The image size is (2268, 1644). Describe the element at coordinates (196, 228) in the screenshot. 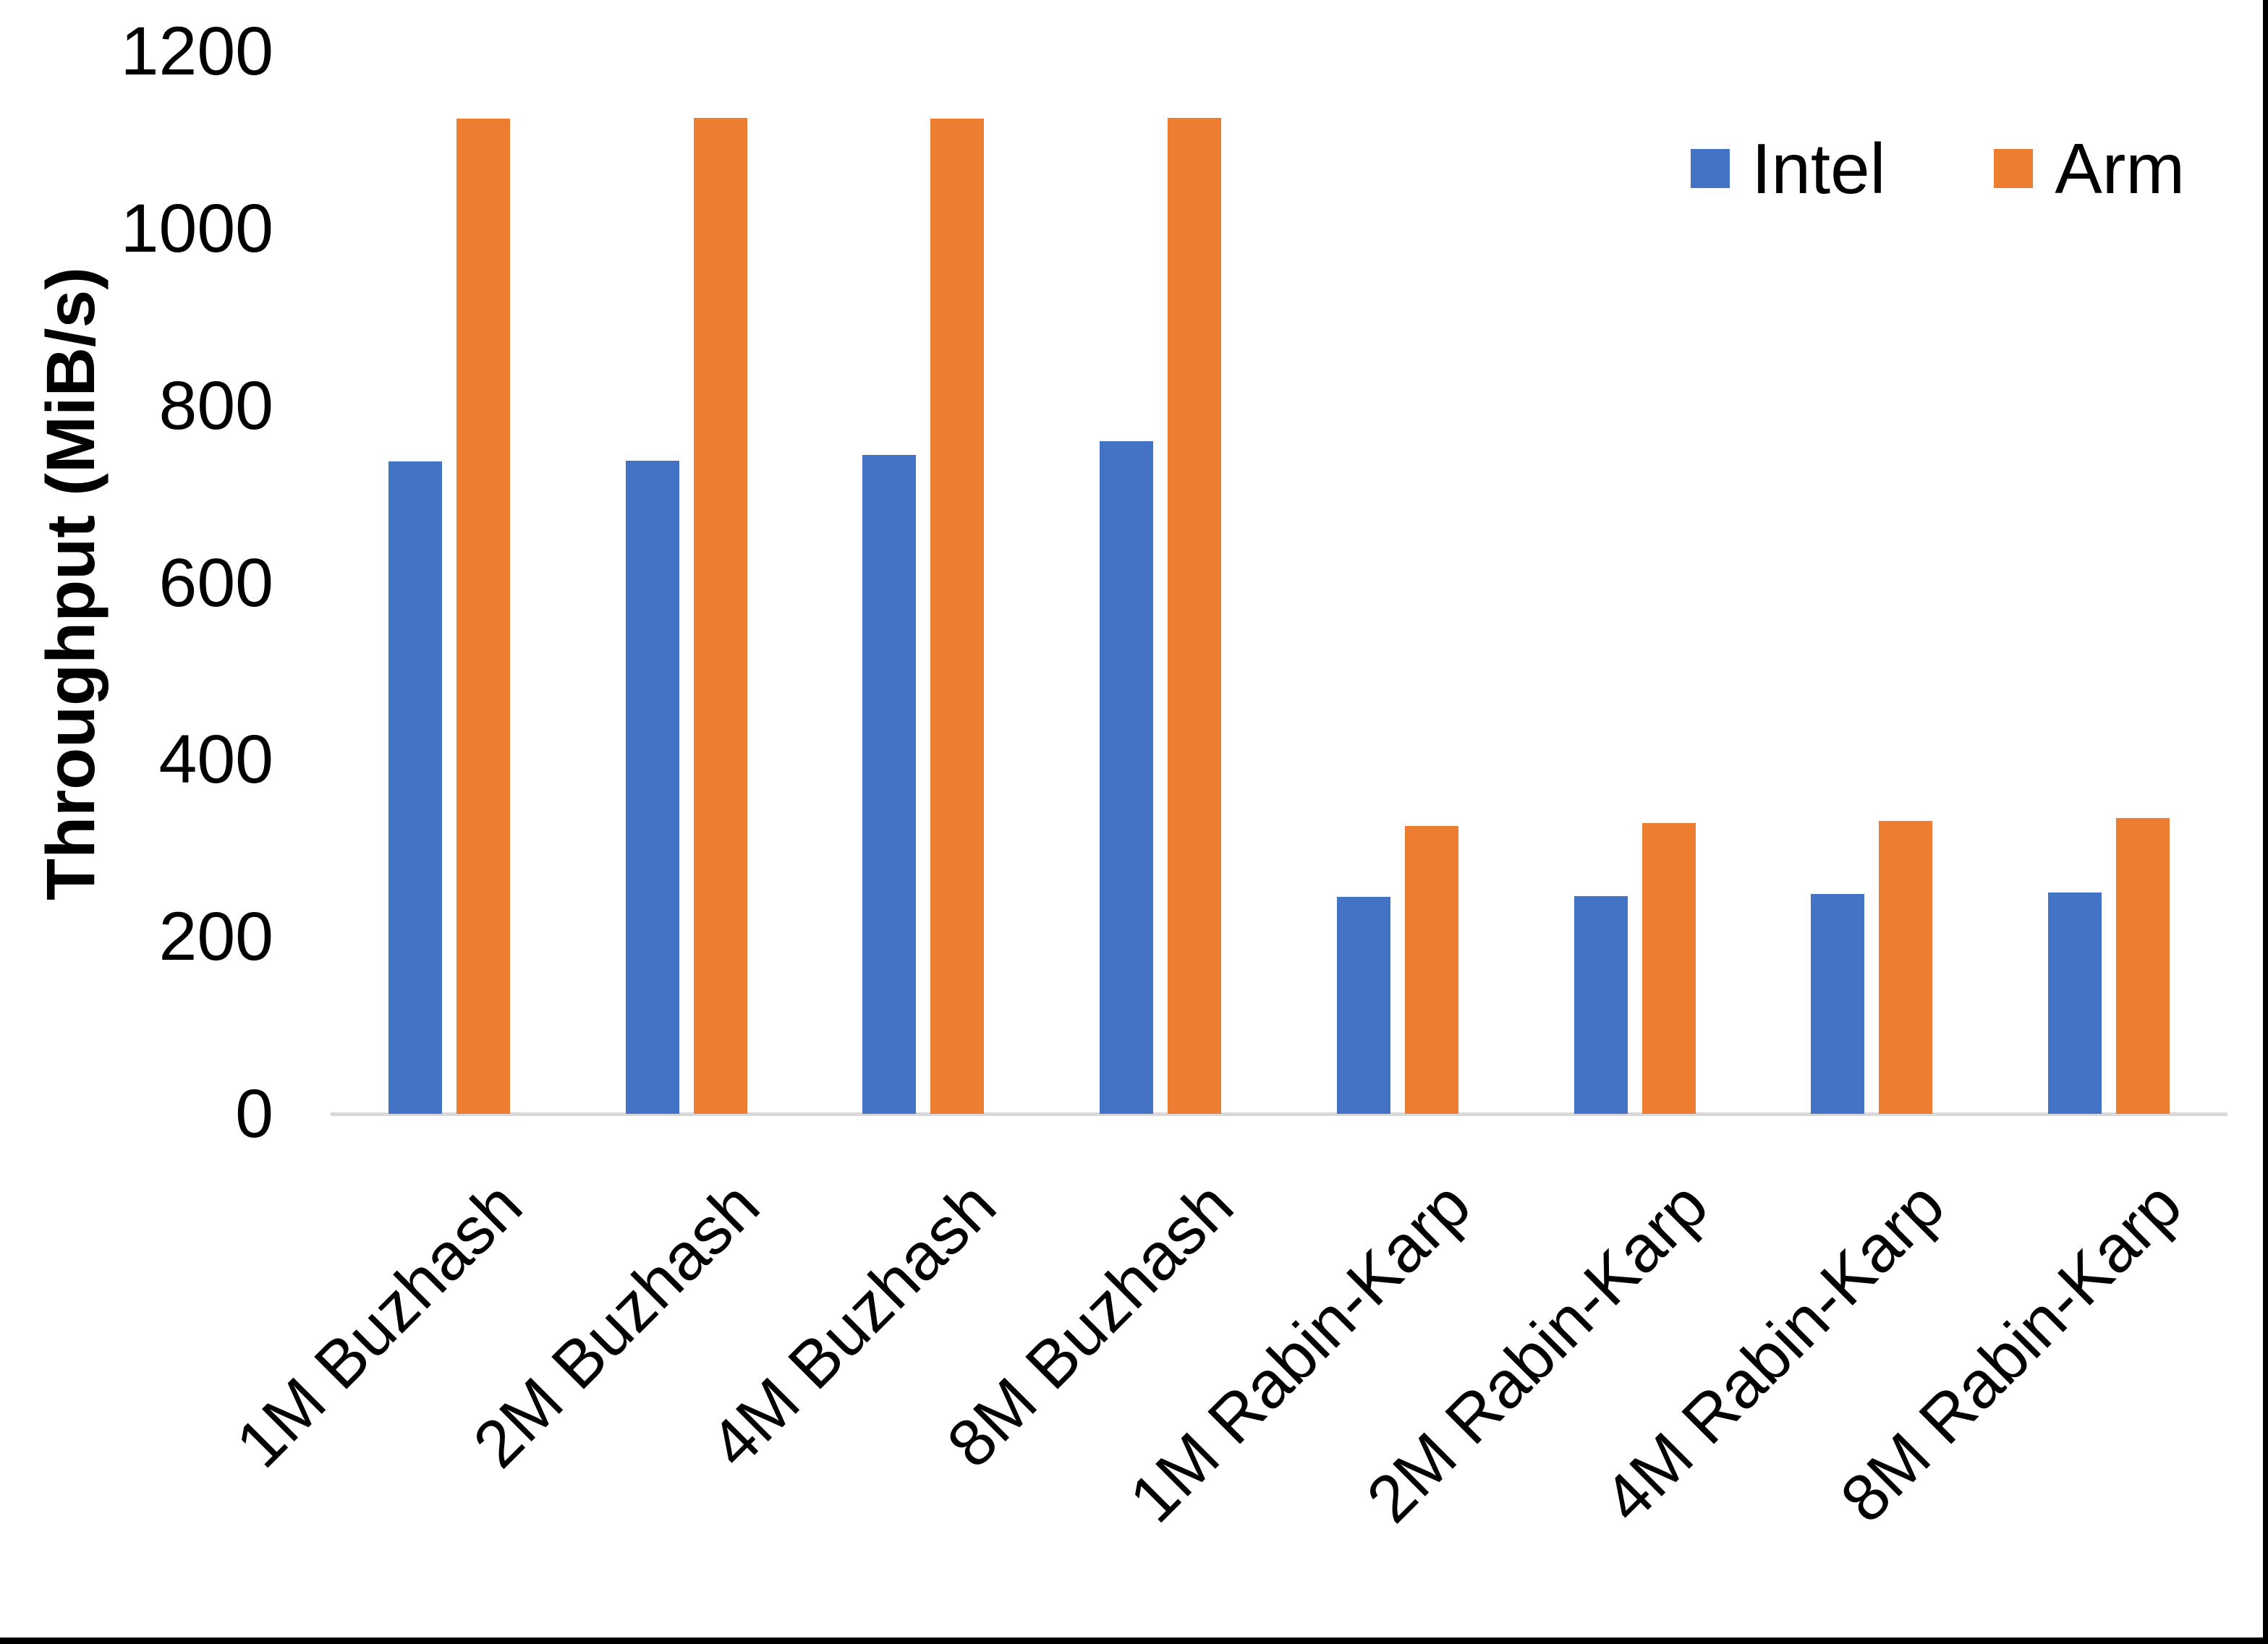

I see `y-tick-label: 1000` at that location.